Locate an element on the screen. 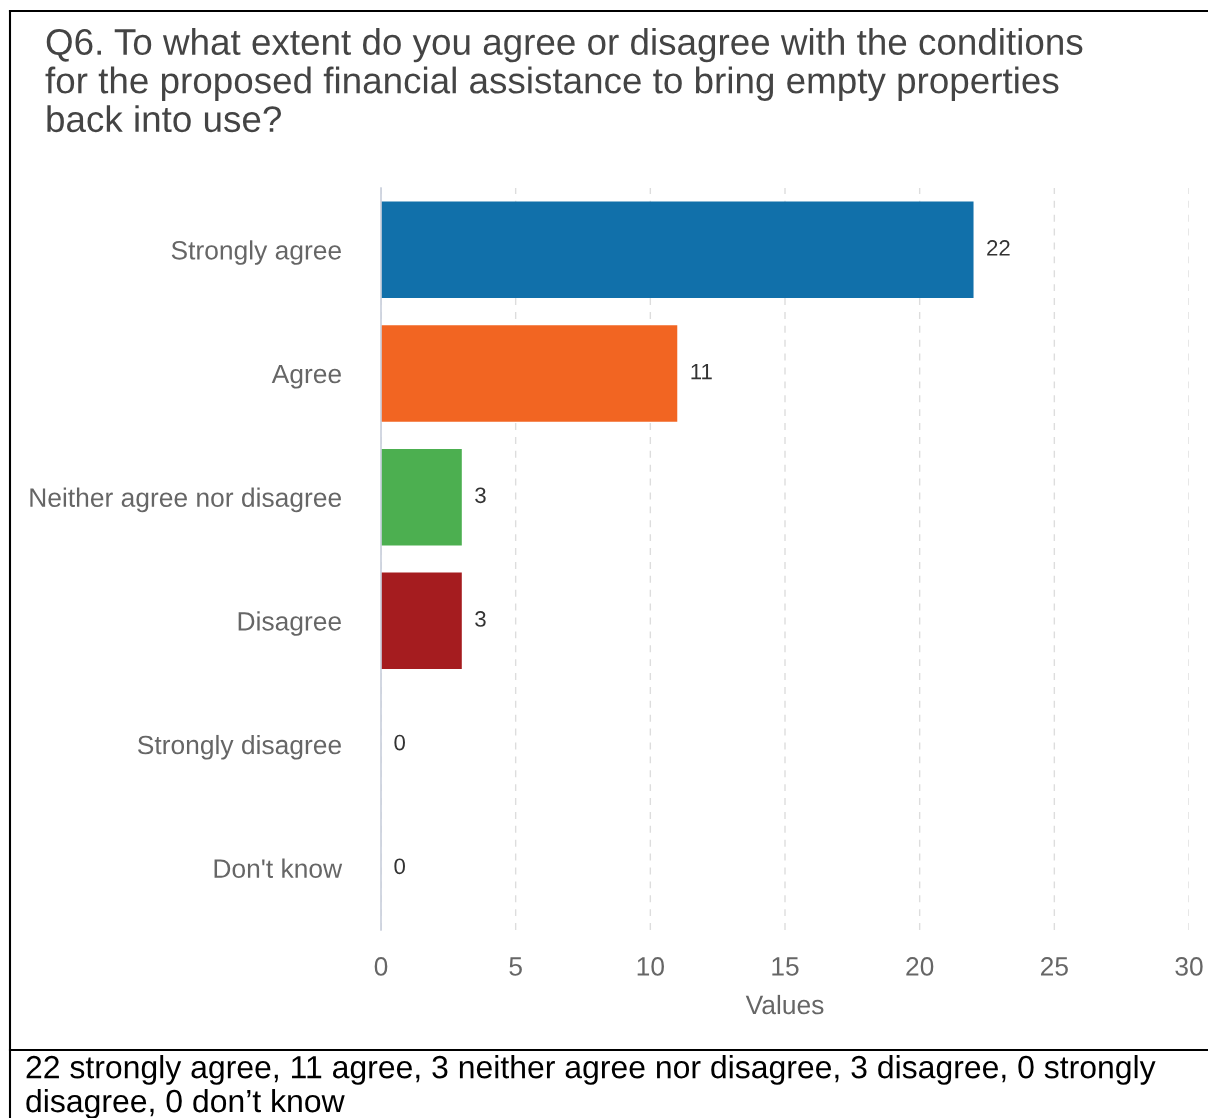 This screenshot has width=1208, height=1118. y-tick-label: Agree is located at coordinates (306, 376).